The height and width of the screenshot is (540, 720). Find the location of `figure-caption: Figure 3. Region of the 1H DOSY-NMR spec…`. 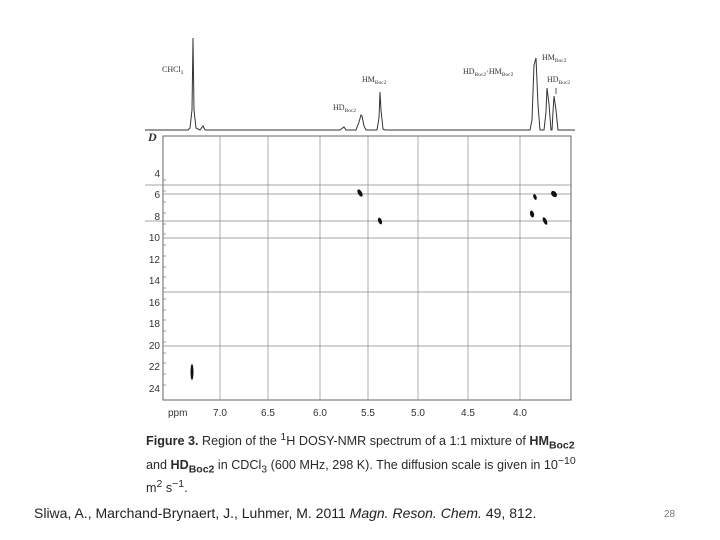

figure-caption: Figure 3. Region of the 1H DOSY-NMR spec… is located at coordinates (361, 463).